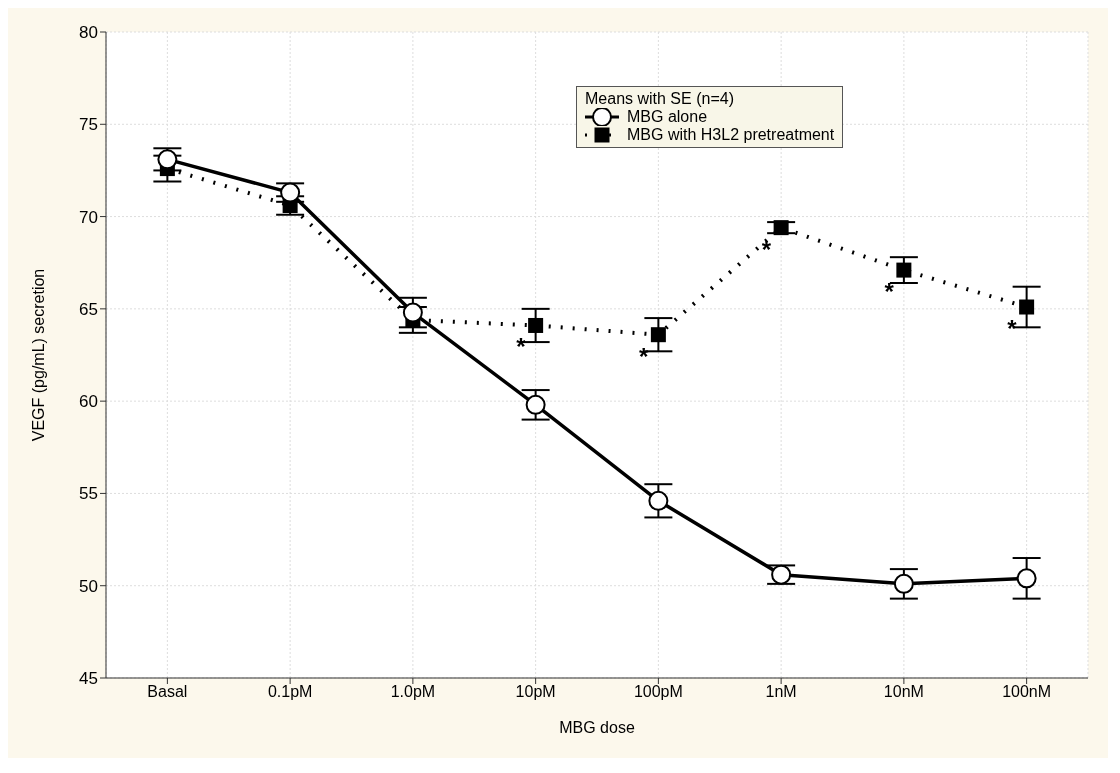 The image size is (1120, 773). I want to click on y-tick-label: 75, so click(88, 125).